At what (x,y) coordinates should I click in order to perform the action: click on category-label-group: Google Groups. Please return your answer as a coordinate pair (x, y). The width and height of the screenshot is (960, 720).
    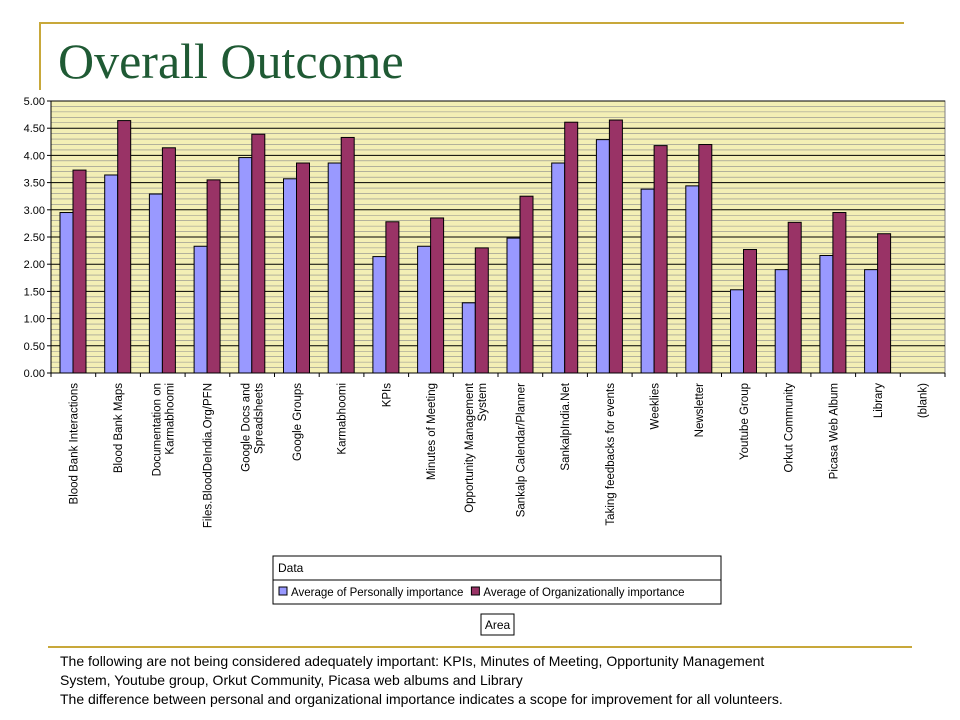
    Looking at the image, I should click on (298, 422).